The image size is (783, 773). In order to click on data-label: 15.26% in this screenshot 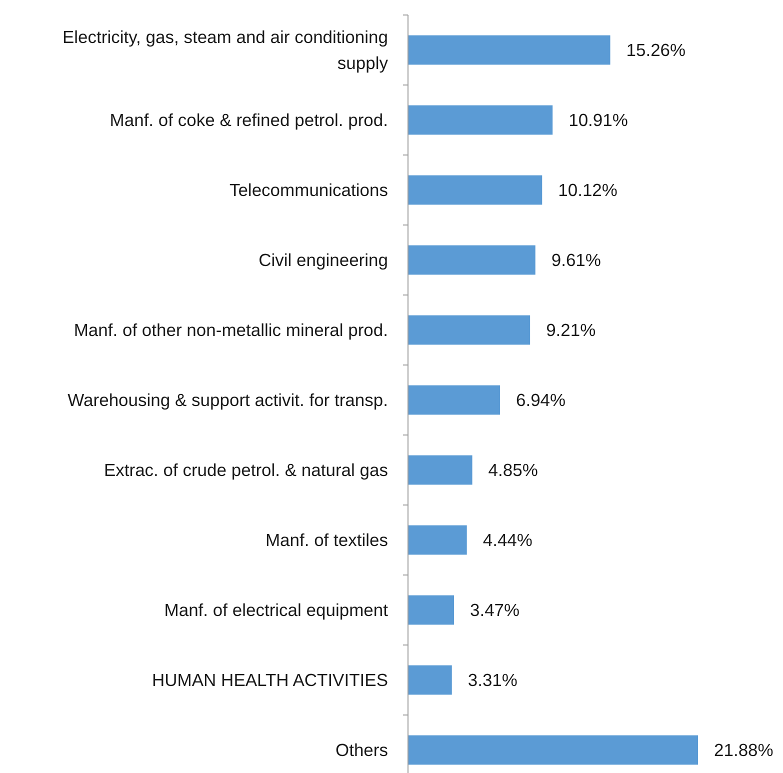, I will do `click(656, 50)`.